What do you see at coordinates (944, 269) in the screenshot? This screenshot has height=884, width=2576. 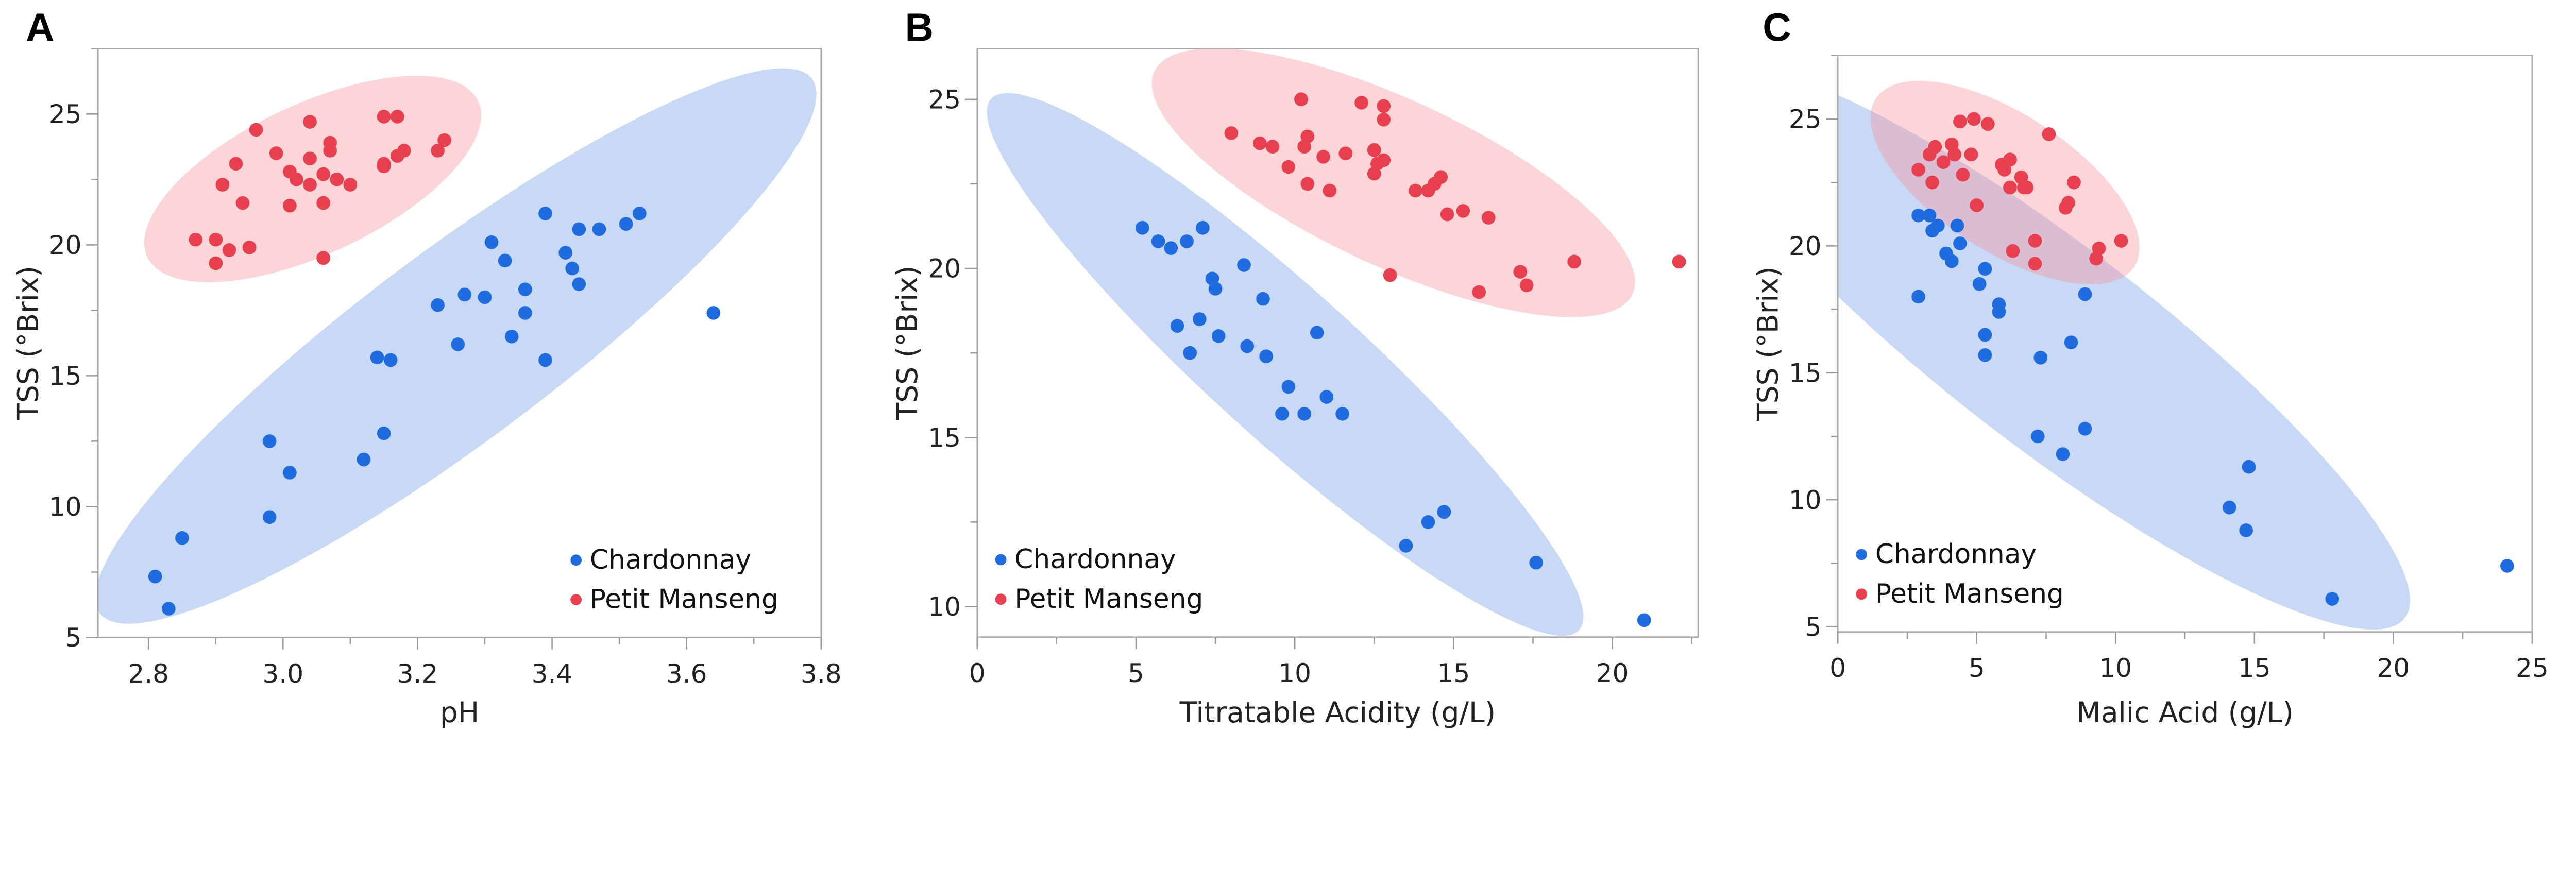 I see `y-tick-label: 20` at bounding box center [944, 269].